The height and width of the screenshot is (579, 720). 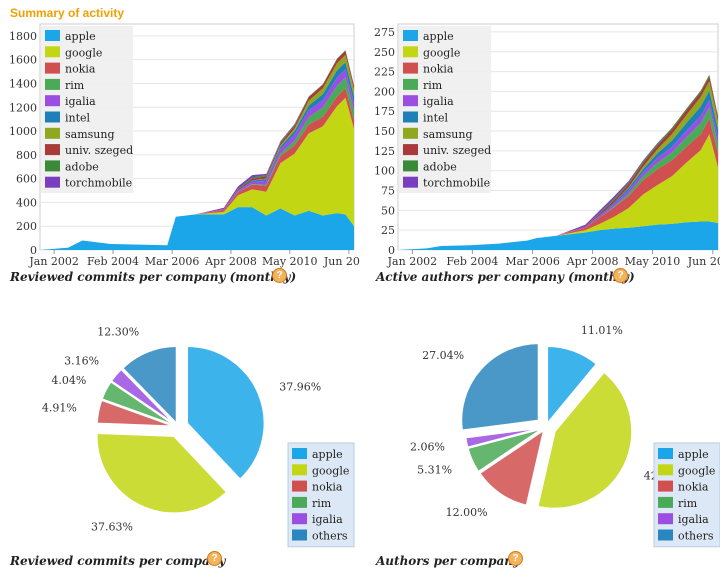 What do you see at coordinates (467, 512) in the screenshot?
I see `pie-label-nokia: 12.00%` at bounding box center [467, 512].